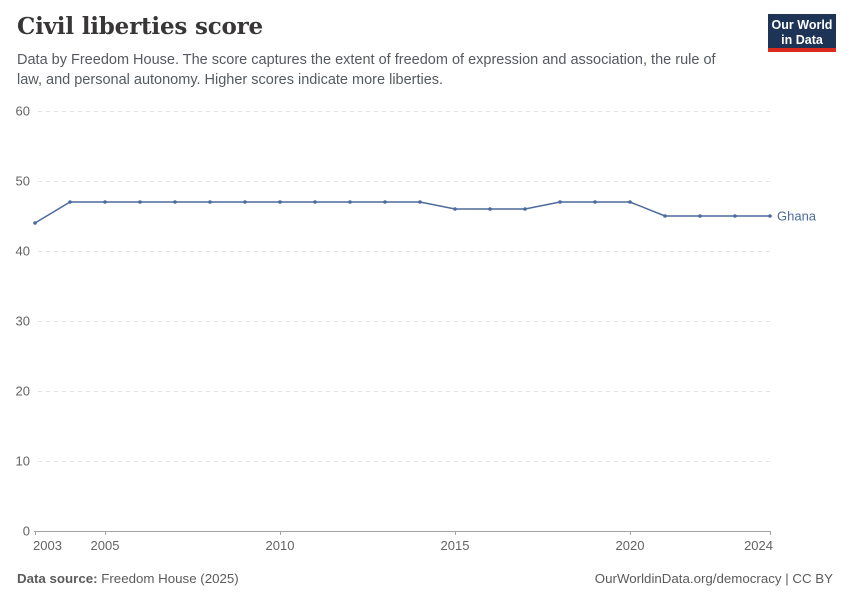 The height and width of the screenshot is (600, 850). What do you see at coordinates (23, 181) in the screenshot?
I see `svg-text: 50` at bounding box center [23, 181].